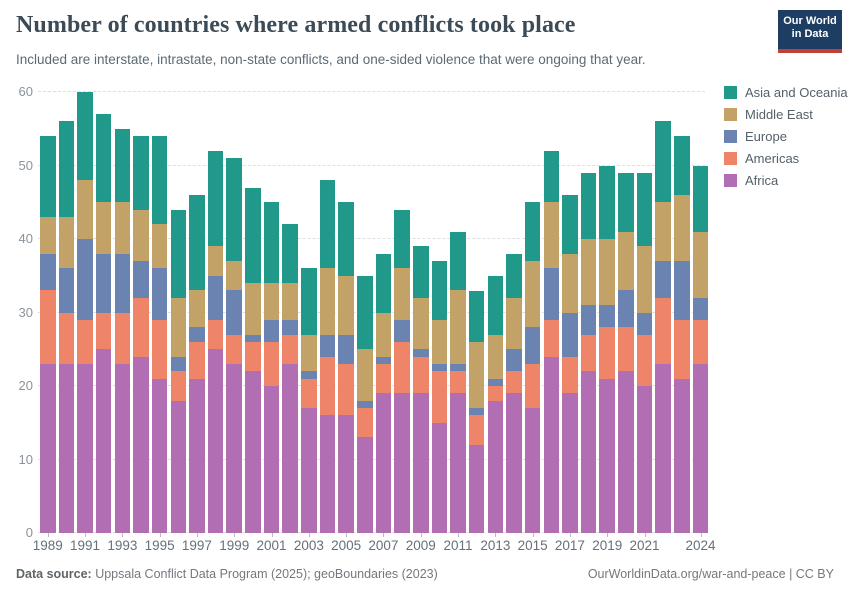 This screenshot has width=850, height=600. What do you see at coordinates (682, 349) in the screenshot?
I see `bar-segment-2023-americas` at bounding box center [682, 349].